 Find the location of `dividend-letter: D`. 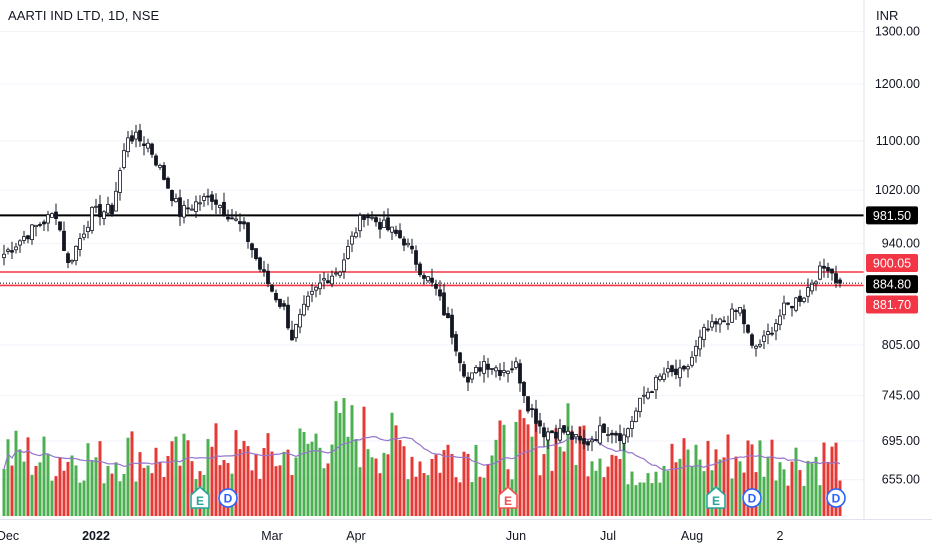

dividend-letter: D is located at coordinates (228, 499).